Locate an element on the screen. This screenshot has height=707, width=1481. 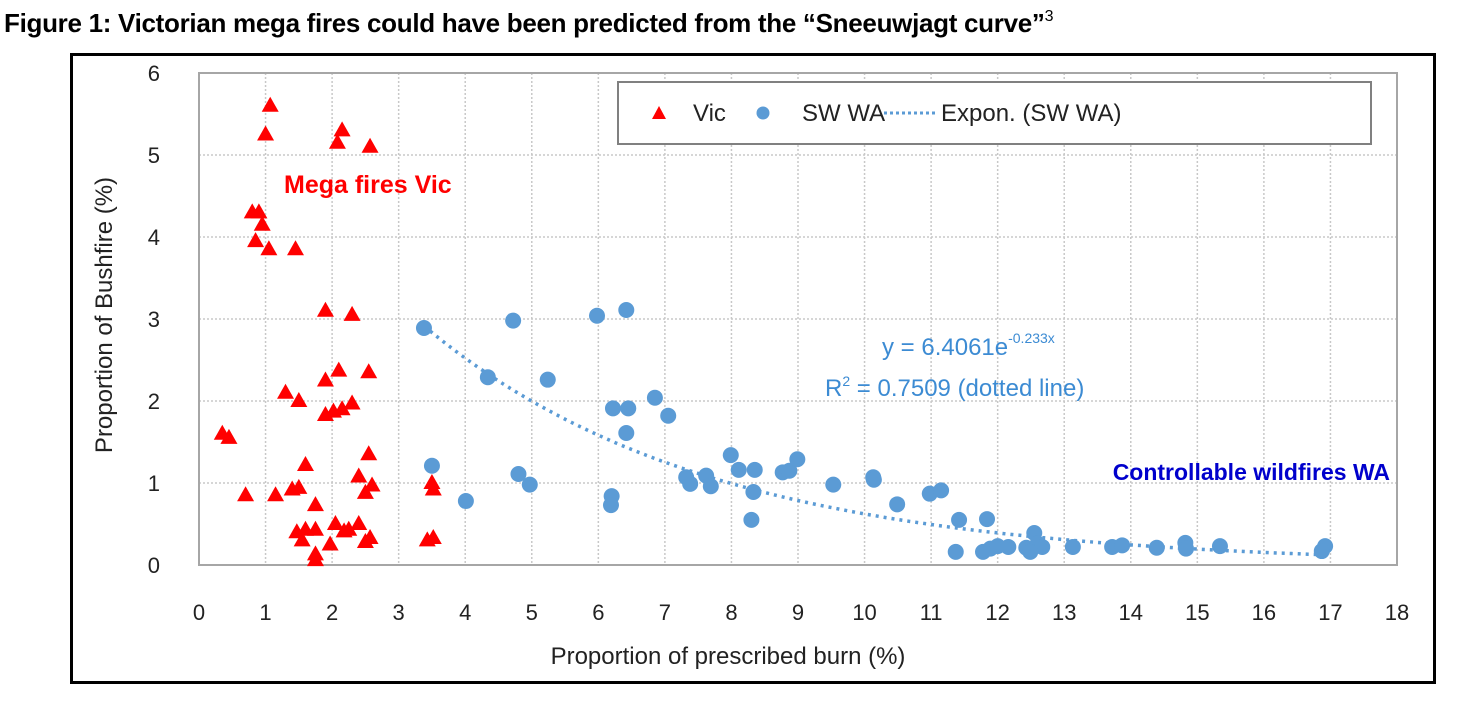
x-tick-label: 7 is located at coordinates (665, 612).